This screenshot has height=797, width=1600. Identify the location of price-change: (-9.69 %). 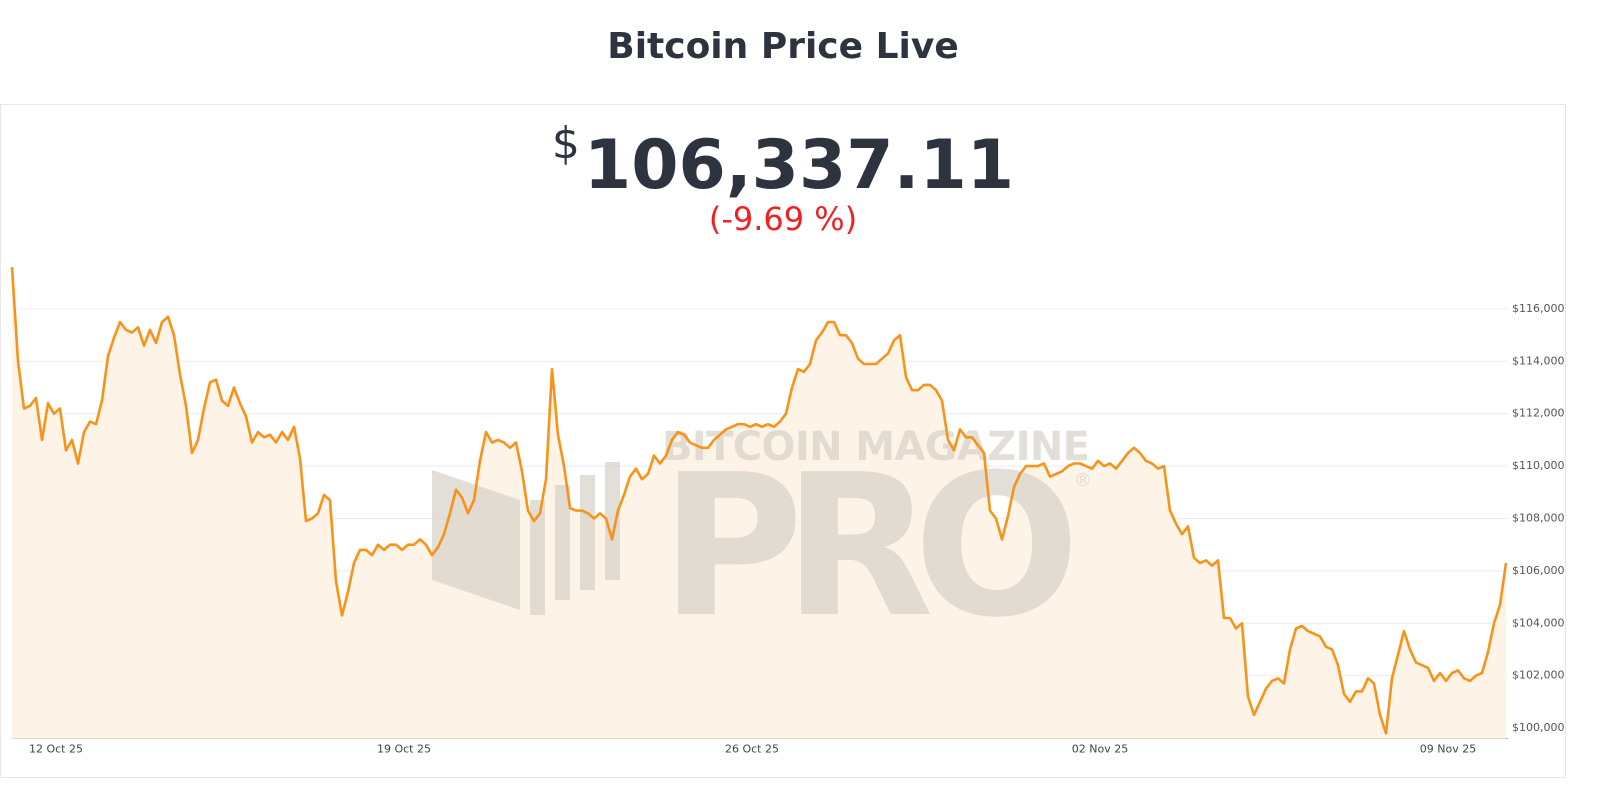
(783, 219).